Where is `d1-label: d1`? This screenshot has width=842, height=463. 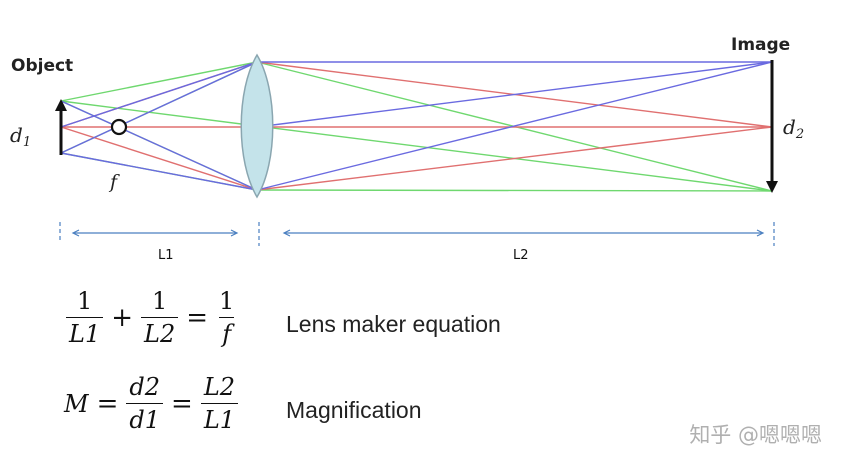 d1-label: d1 is located at coordinates (20, 136).